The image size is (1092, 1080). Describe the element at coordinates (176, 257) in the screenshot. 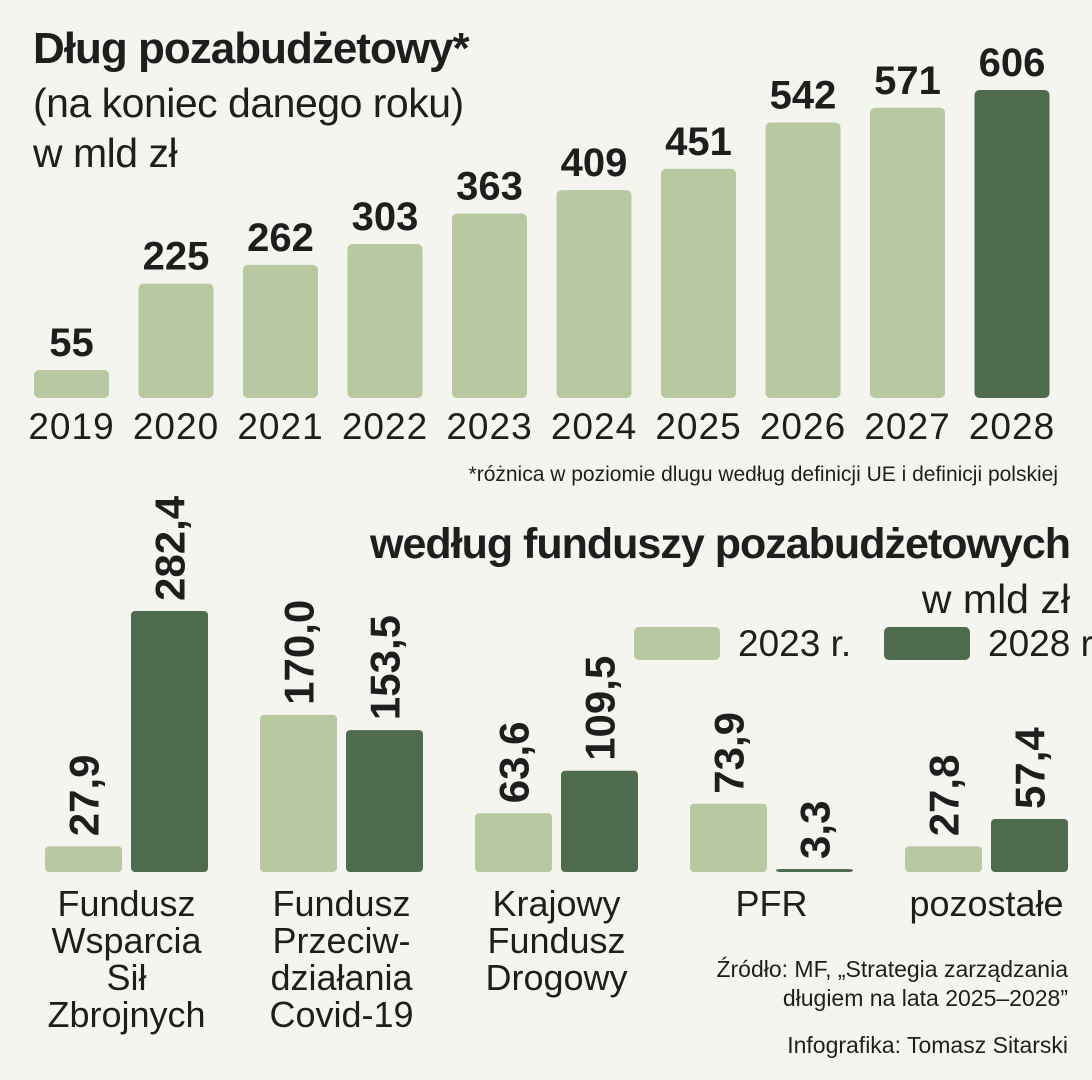

I see `value-label-2020: 225` at that location.